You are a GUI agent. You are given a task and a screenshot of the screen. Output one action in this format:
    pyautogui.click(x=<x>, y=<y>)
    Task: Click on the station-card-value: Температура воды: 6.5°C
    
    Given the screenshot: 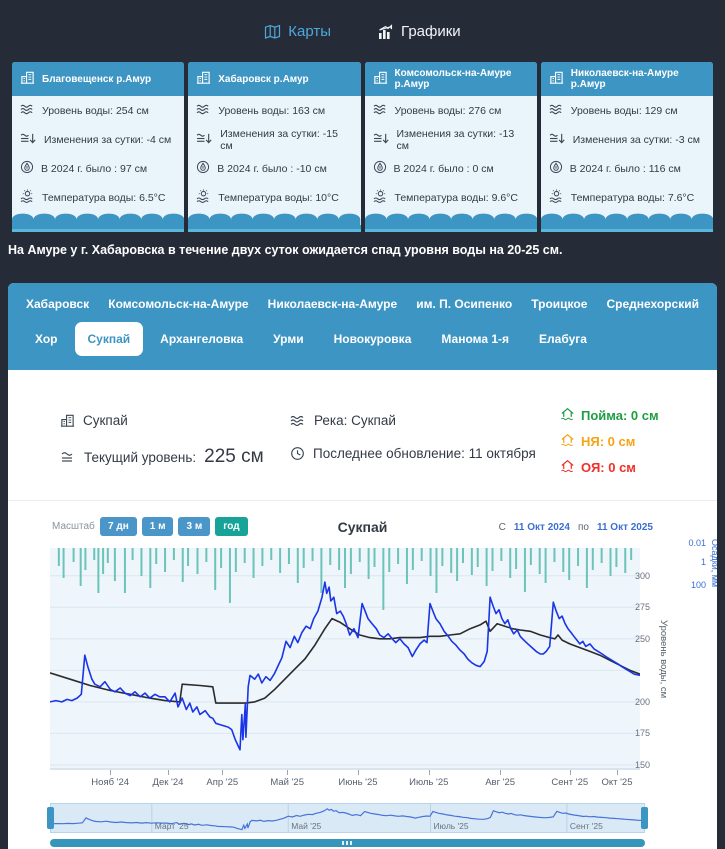 What is the action you would take?
    pyautogui.click(x=104, y=197)
    